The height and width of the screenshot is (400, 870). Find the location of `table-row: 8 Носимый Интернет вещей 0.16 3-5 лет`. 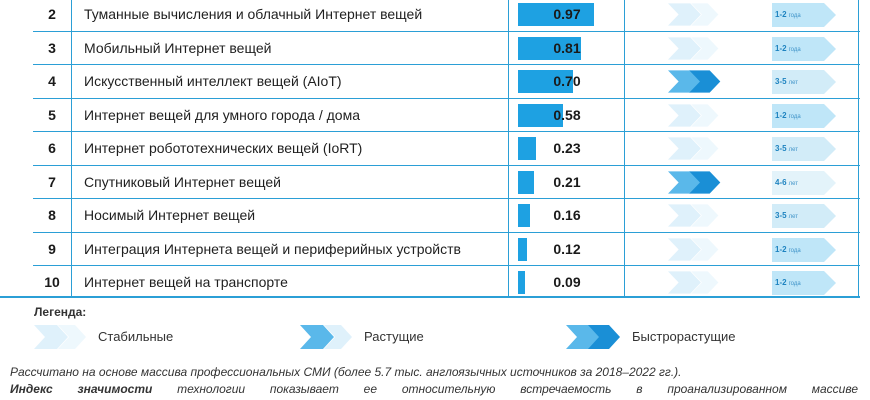

table-row: 8 Носимый Интернет вещей 0.16 3-5 лет is located at coordinates (430, 216).